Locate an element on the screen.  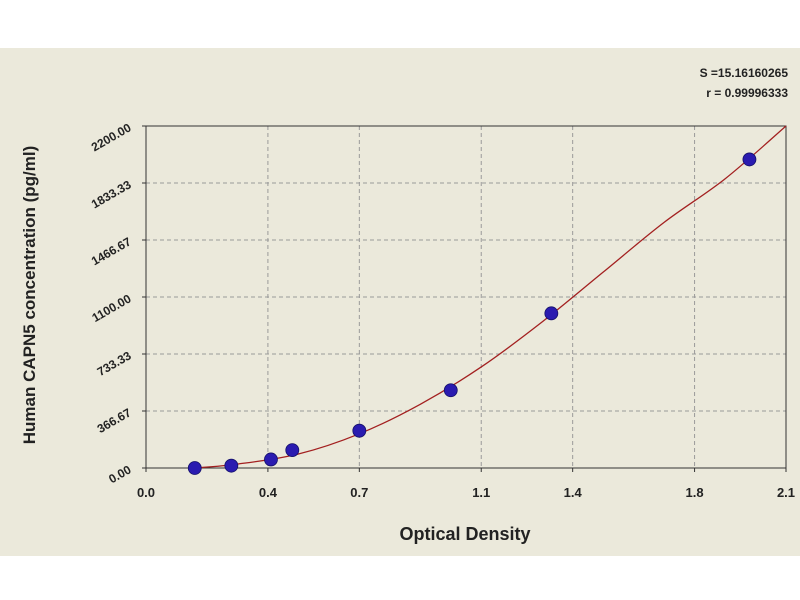
s-value: S =15.16160265 is located at coordinates (743, 73).